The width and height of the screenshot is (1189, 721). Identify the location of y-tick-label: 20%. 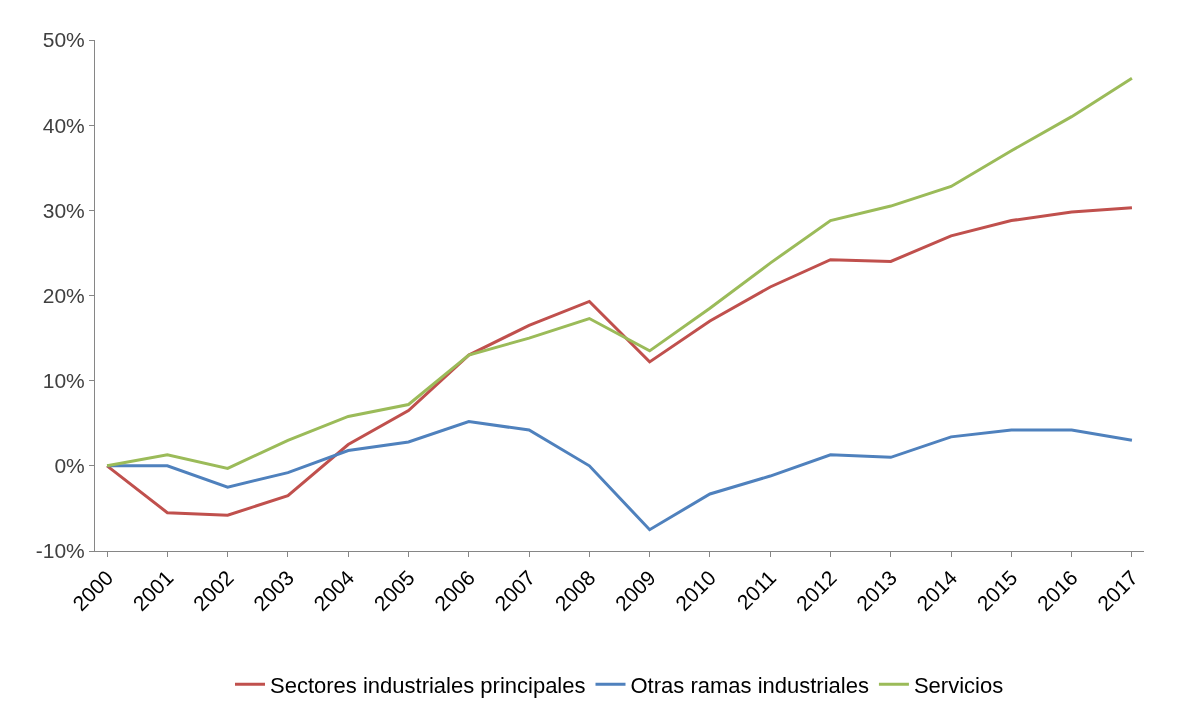
(63, 295).